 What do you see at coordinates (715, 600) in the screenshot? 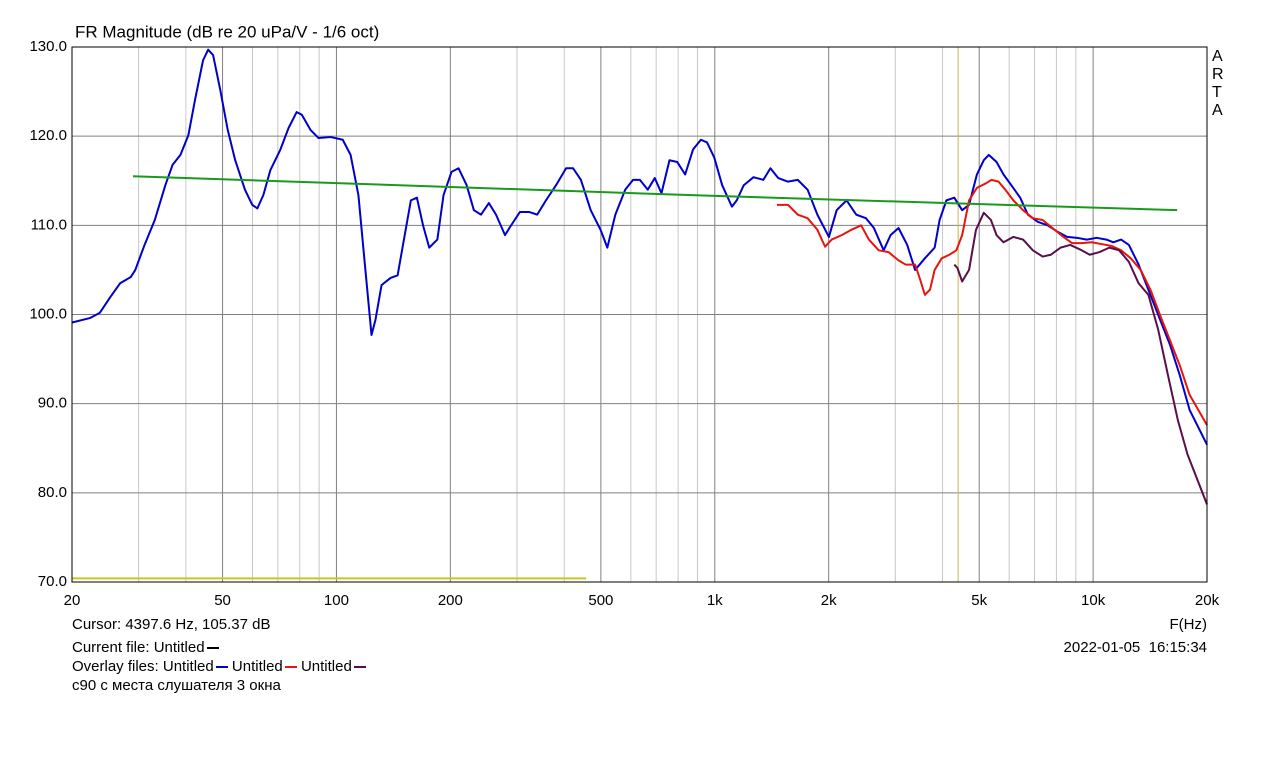
I see `x-tick-label: 1k` at bounding box center [715, 600].